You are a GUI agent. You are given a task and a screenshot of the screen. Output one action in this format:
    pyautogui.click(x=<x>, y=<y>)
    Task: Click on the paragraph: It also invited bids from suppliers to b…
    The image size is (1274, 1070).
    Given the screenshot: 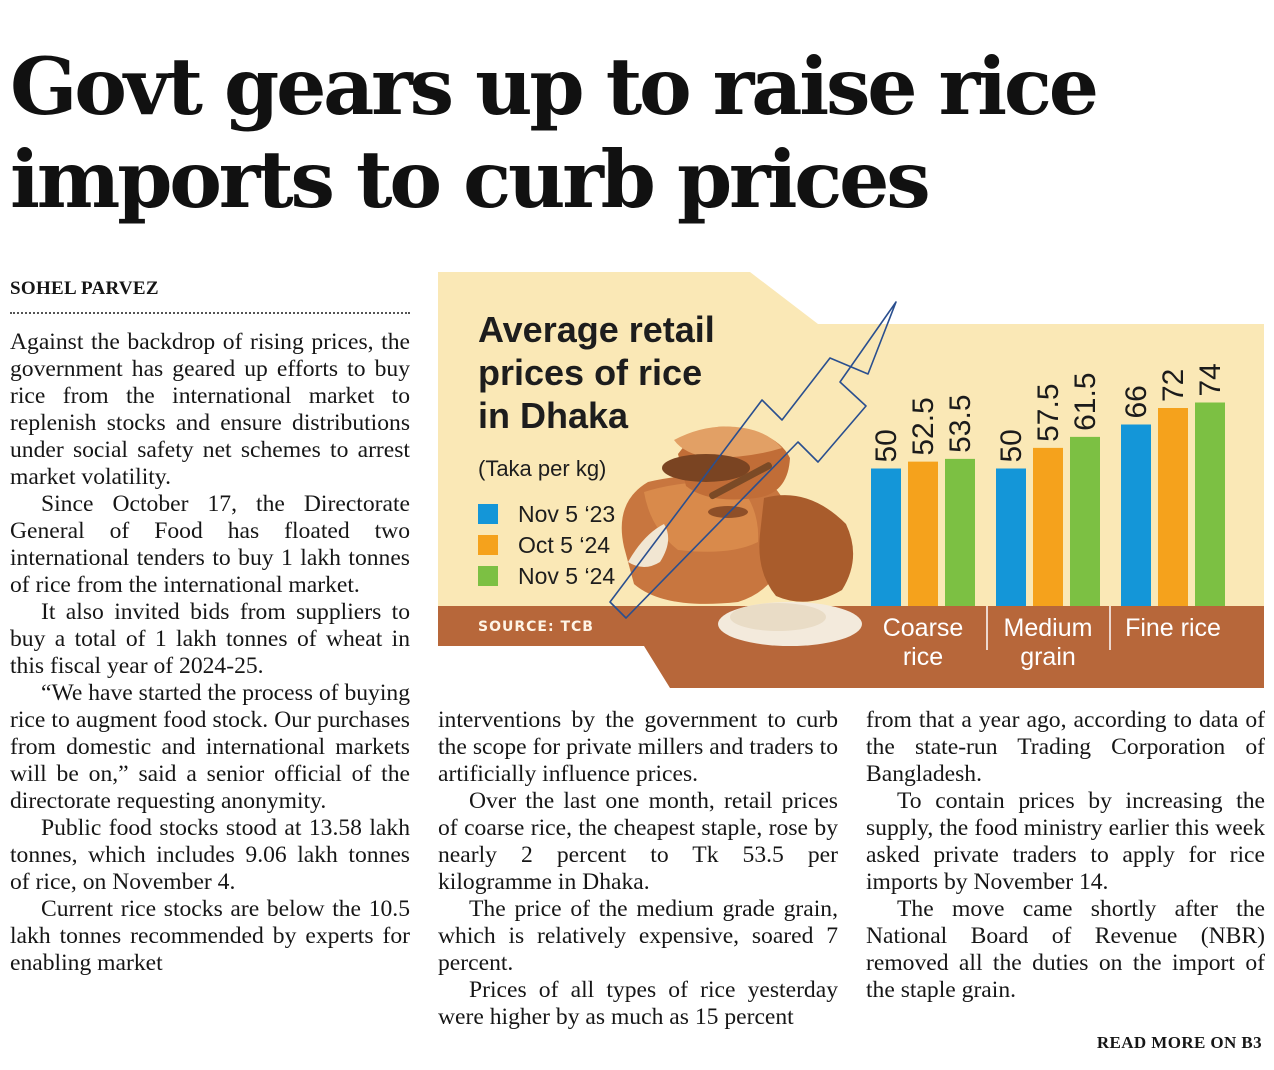 What is the action you would take?
    pyautogui.click(x=210, y=639)
    